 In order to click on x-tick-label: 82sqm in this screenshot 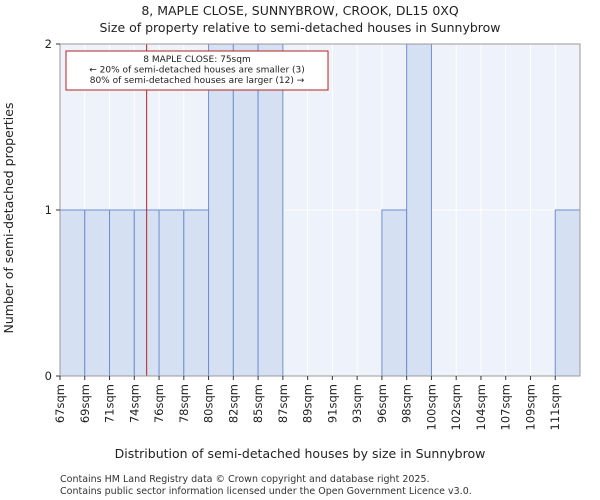, I will do `click(233, 403)`.